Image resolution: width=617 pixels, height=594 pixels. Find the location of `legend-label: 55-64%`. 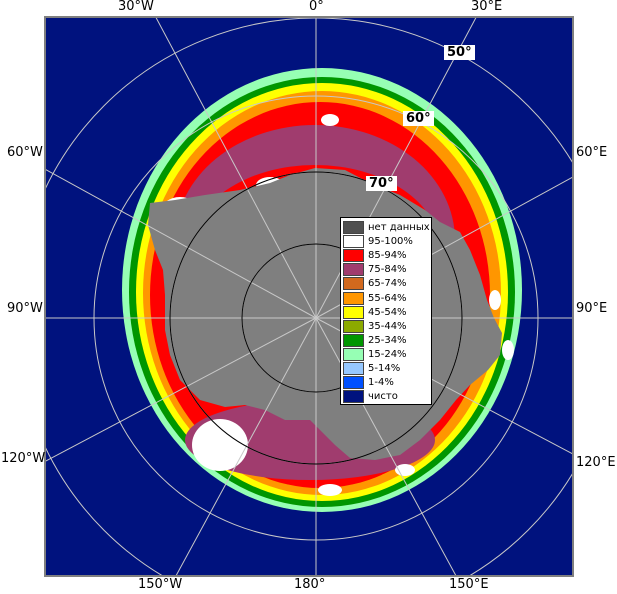

legend-label: 55-64% is located at coordinates (387, 298).